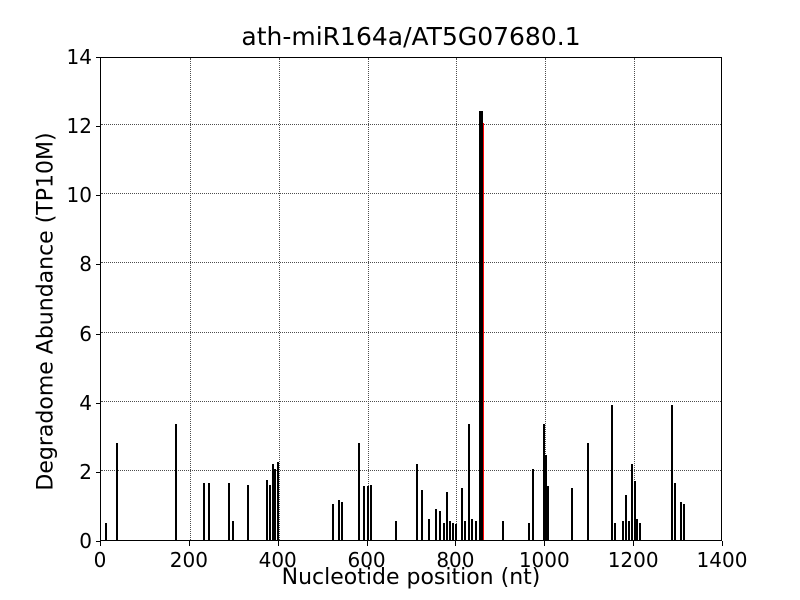 The image size is (800, 600). I want to click on y-tick-label: 12, so click(79, 126).